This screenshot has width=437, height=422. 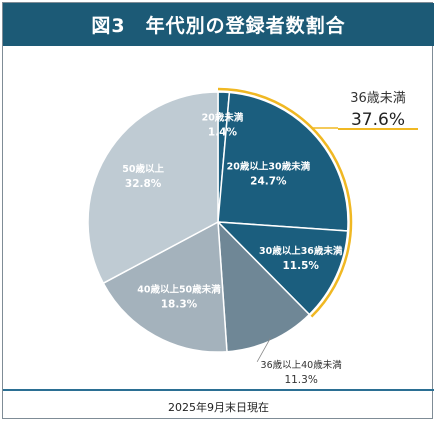 What do you see at coordinates (378, 129) in the screenshot?
I see `highlight-underline` at bounding box center [378, 129].